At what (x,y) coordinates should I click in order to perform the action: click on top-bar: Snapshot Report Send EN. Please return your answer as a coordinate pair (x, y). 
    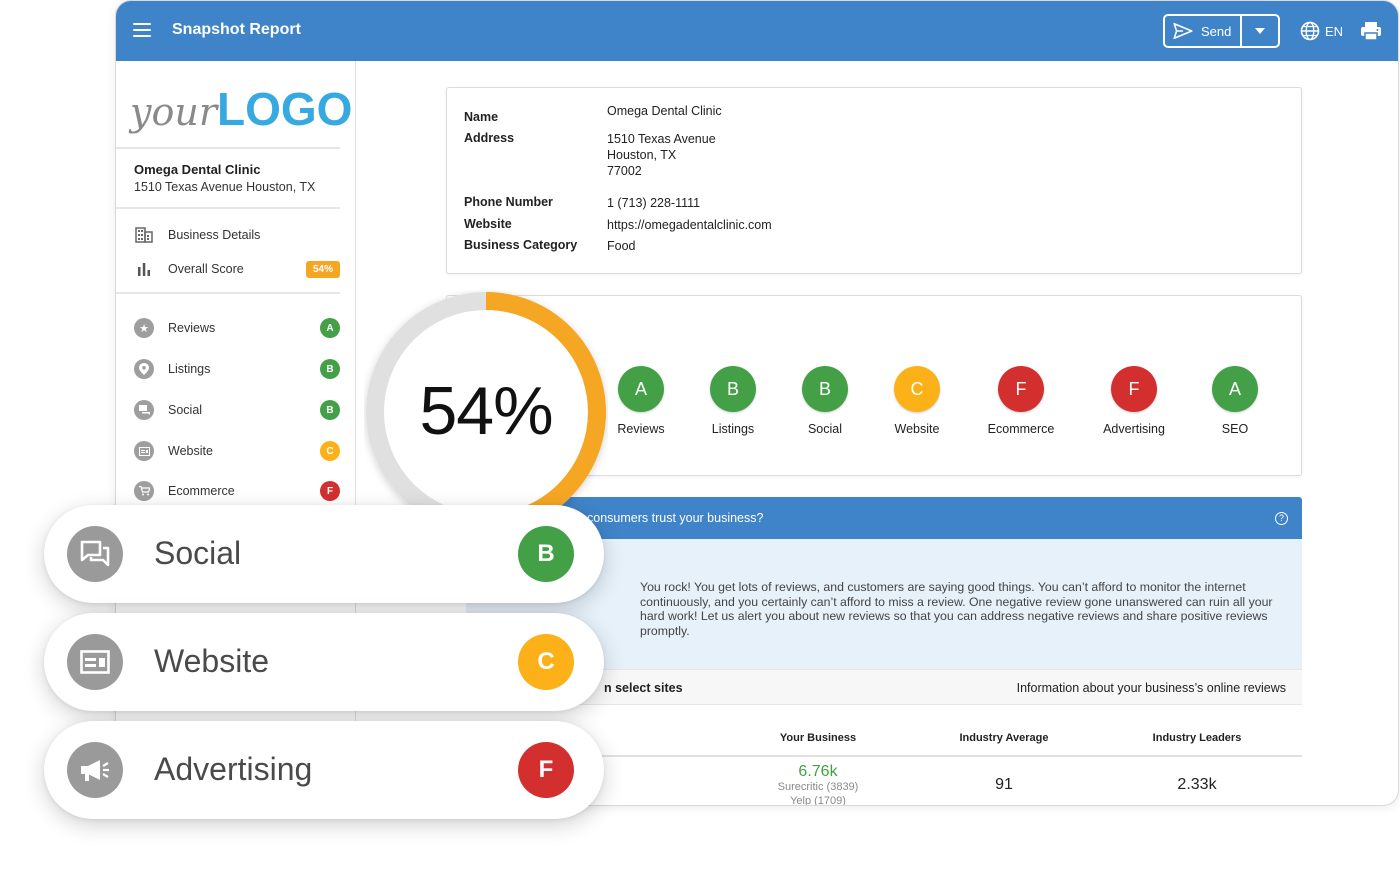
    Looking at the image, I should click on (757, 31).